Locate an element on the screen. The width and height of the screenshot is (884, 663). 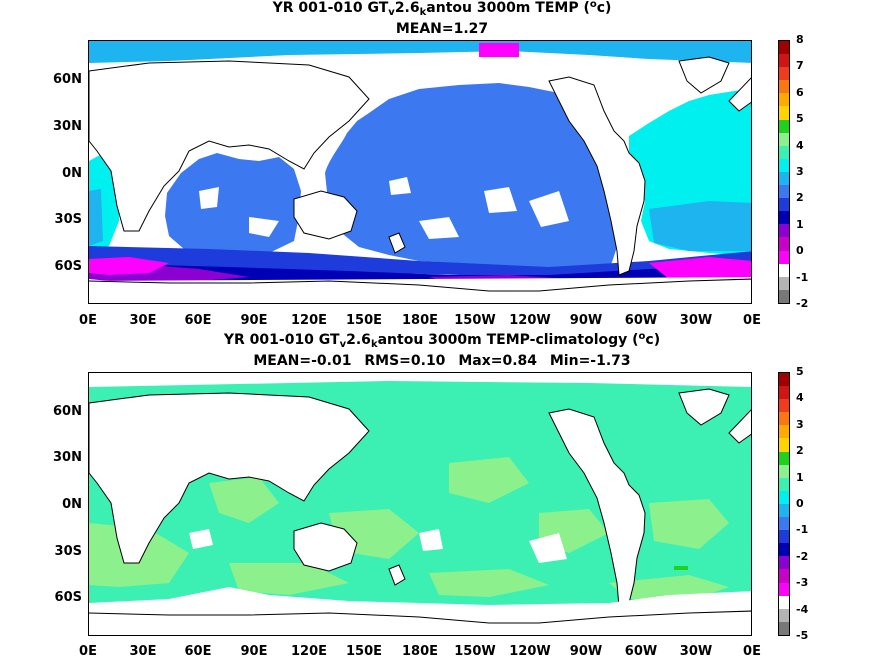
bottom-lon-1: 30E is located at coordinates (143, 651).